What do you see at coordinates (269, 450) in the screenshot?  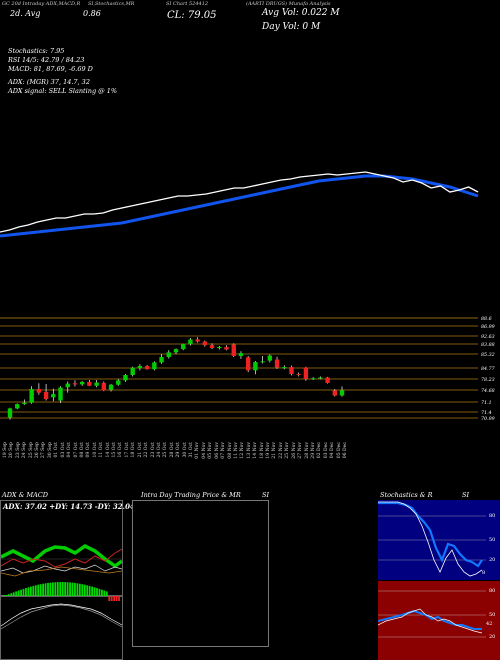 I see `date-label: 19 Nov` at bounding box center [269, 450].